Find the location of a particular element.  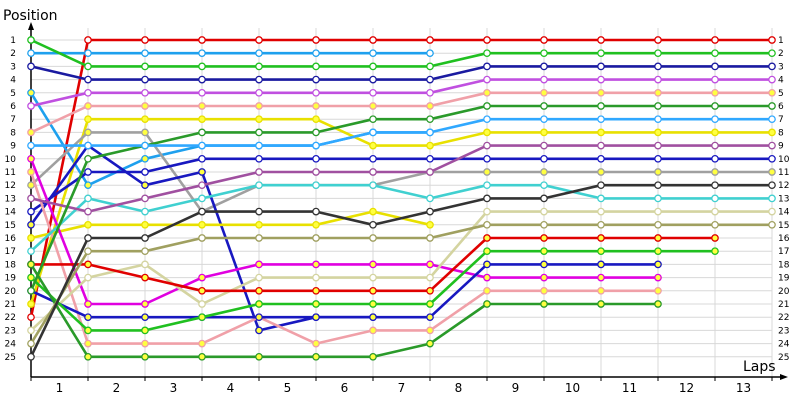

x-tick-label: 7 is located at coordinates (402, 388).